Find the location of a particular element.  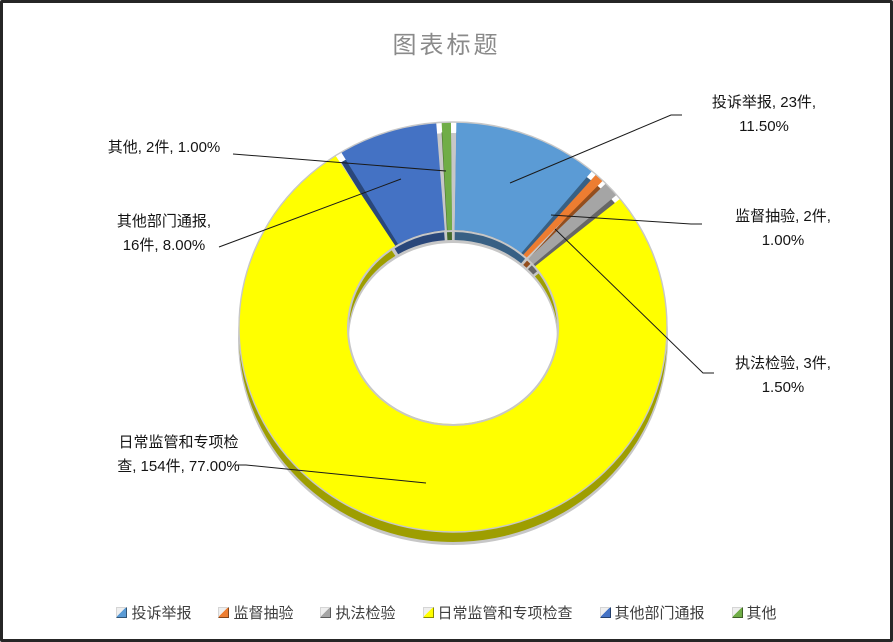

legend: 投诉举报 监督抽验 执法检验 日常监管和专项检查 其他部门通报 其他 is located at coordinates (446, 612).